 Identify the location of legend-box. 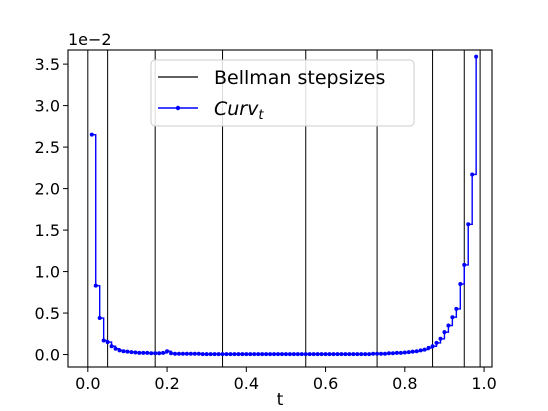
(282, 93).